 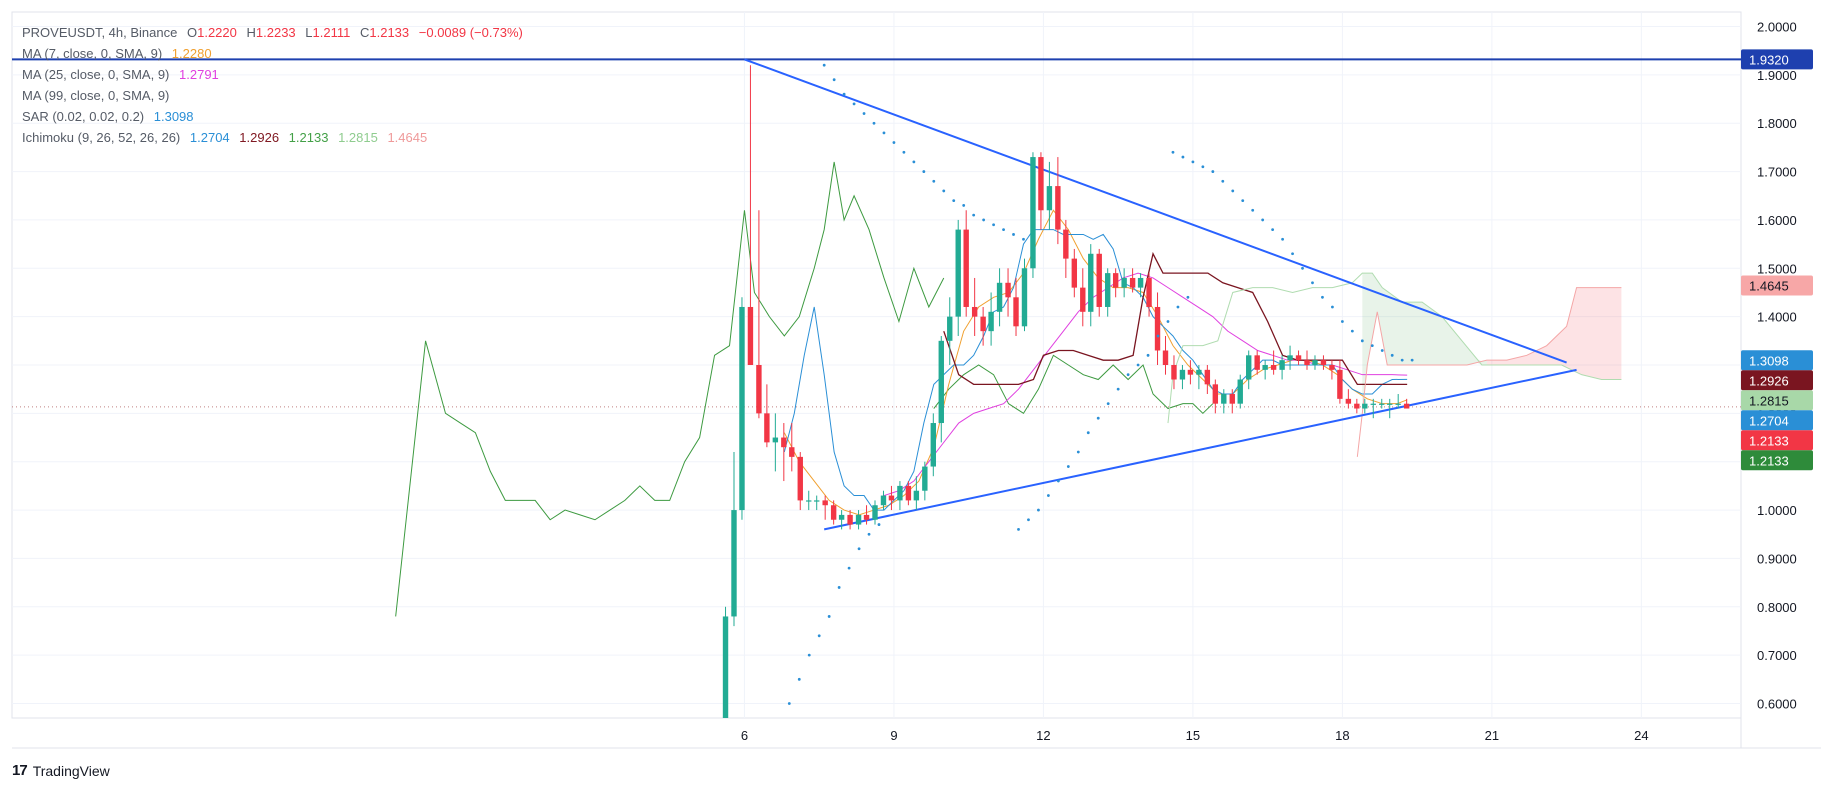 I want to click on legend-sar-row: SAR (0.02, 0.02, 0.2) 1.3098, so click(x=275, y=116).